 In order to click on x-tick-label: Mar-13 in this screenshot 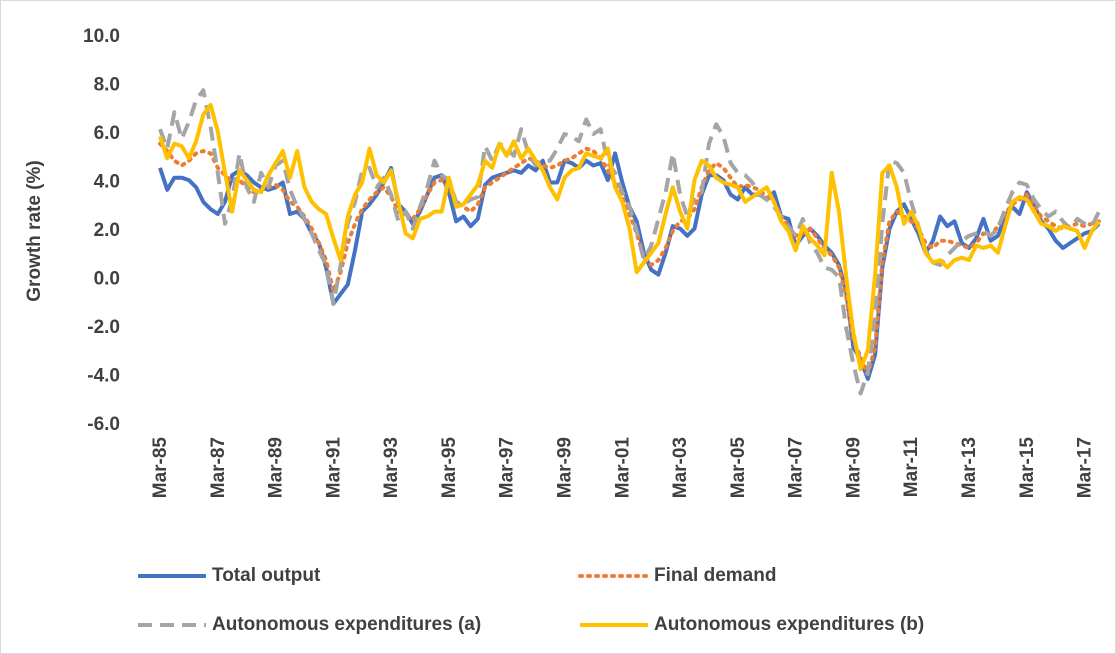, I will do `click(969, 467)`.